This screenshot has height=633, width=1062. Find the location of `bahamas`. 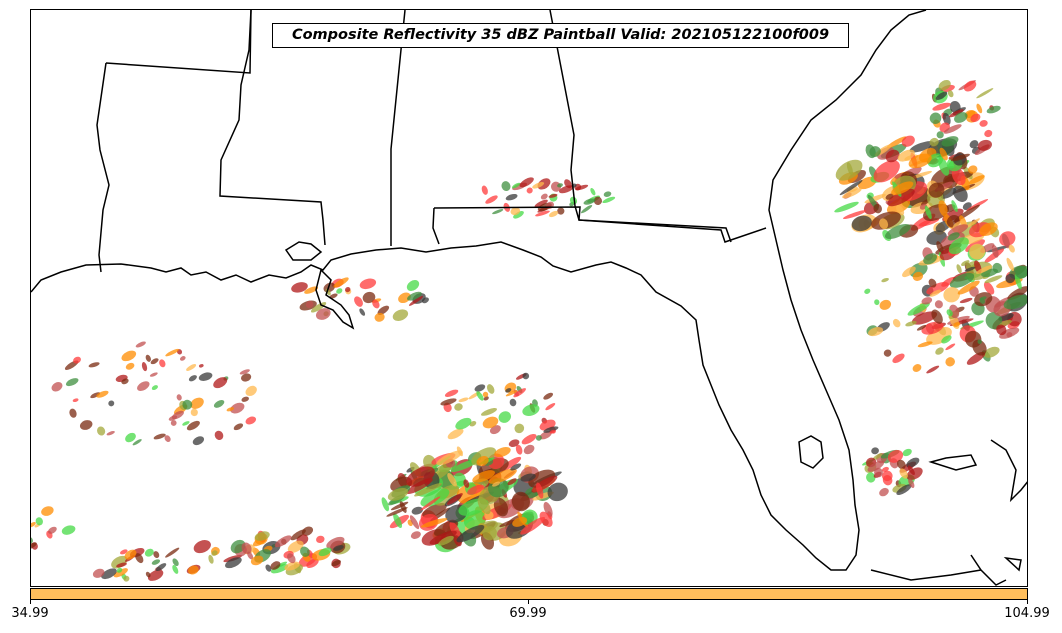

bahamas is located at coordinates (1008, 471).